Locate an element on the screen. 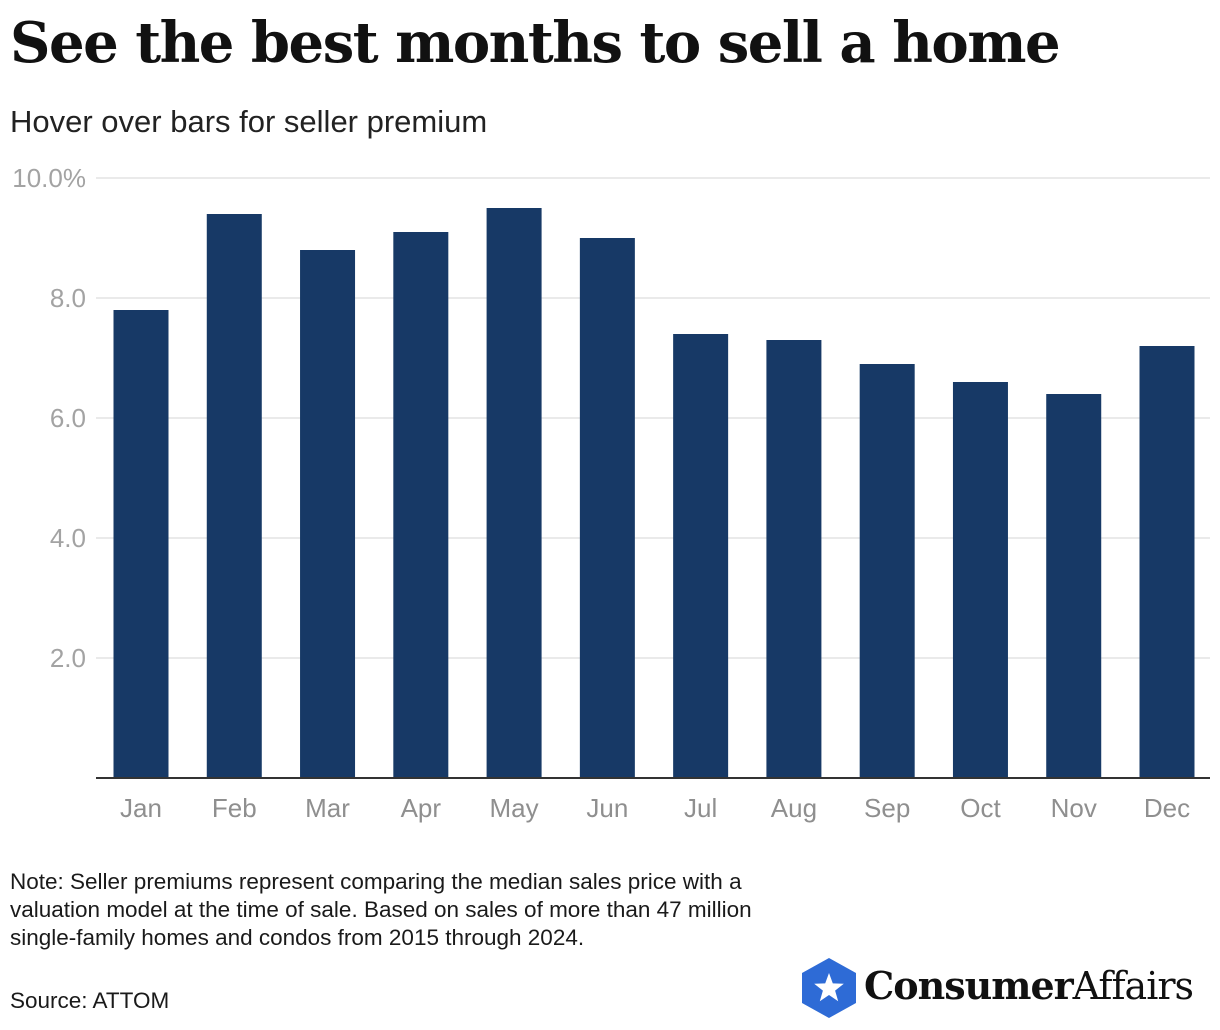 This screenshot has width=1220, height=1030. bar-jun: Jun: 9.0% is located at coordinates (607, 508).